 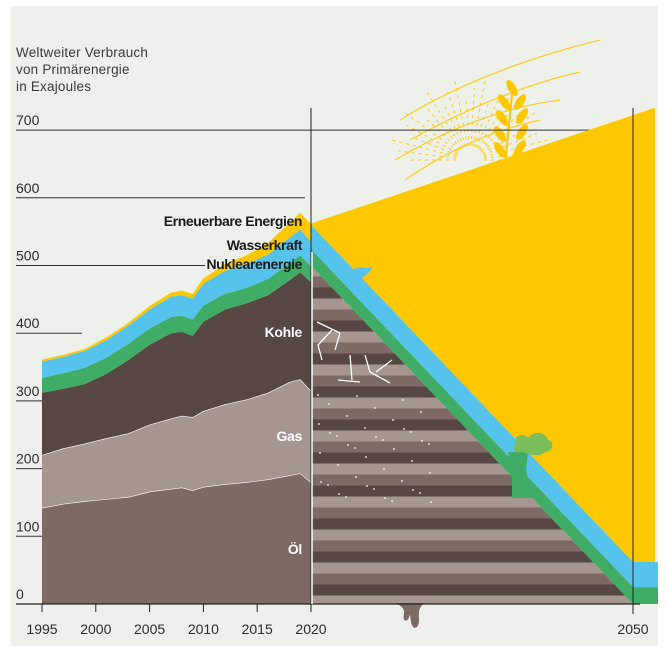 I want to click on y-tick-label: 500, so click(x=28, y=256).